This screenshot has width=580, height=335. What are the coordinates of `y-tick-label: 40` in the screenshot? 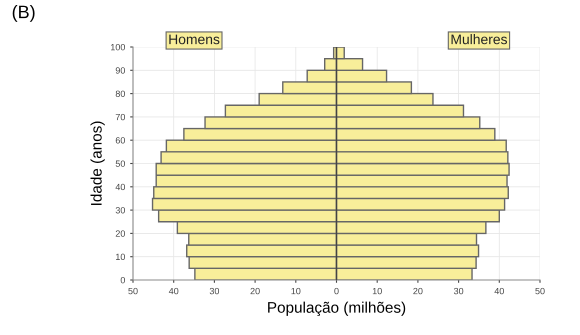 It's located at (121, 187).